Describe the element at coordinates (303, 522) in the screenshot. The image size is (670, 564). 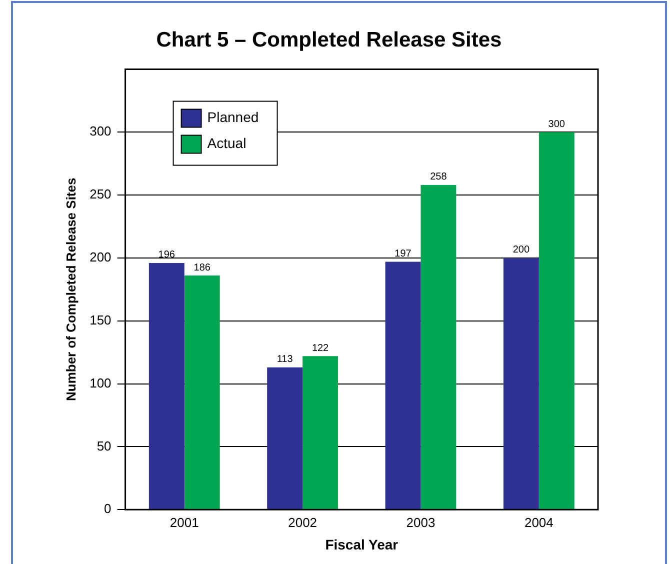
I see `x-tick-label: 2002` at that location.